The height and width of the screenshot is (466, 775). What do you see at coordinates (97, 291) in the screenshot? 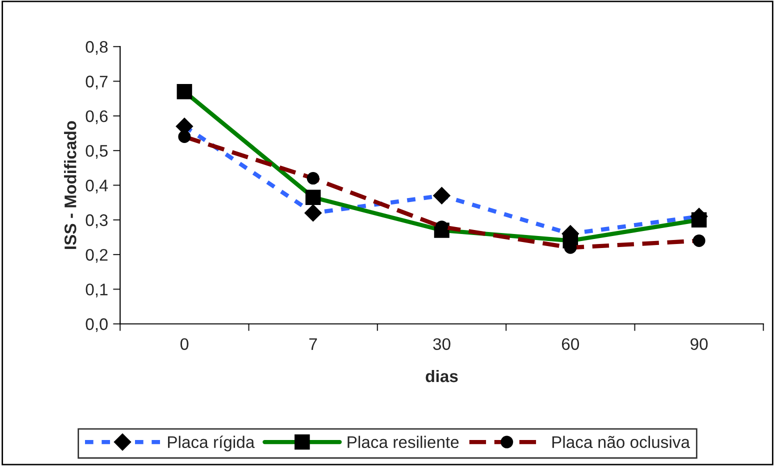
I see `y-tick-label: 0,1` at bounding box center [97, 291].